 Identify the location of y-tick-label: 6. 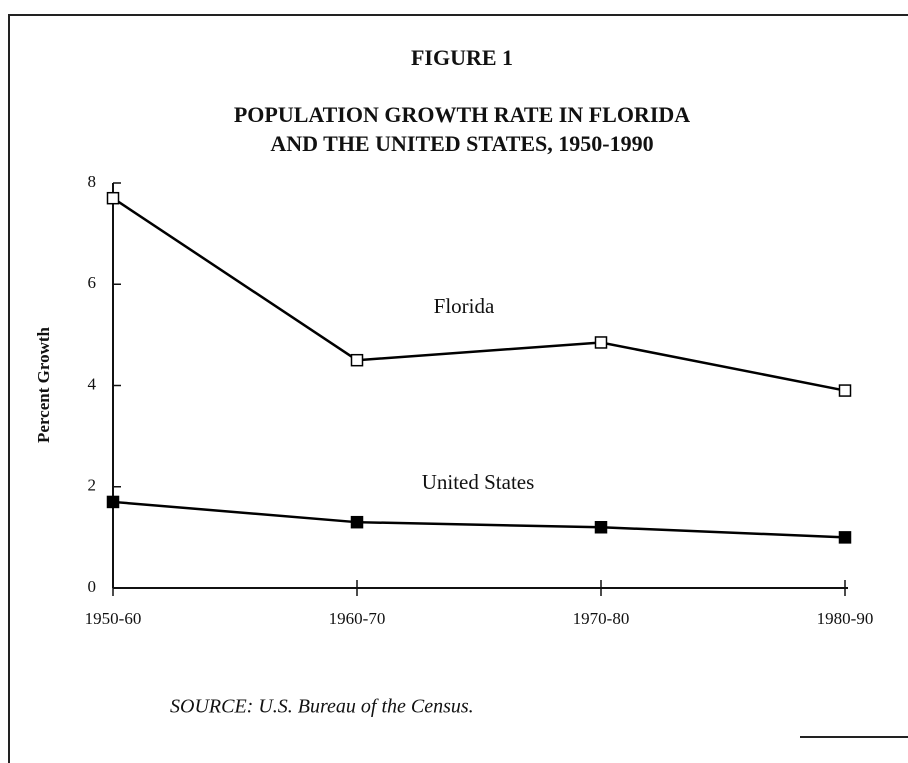
(92, 282).